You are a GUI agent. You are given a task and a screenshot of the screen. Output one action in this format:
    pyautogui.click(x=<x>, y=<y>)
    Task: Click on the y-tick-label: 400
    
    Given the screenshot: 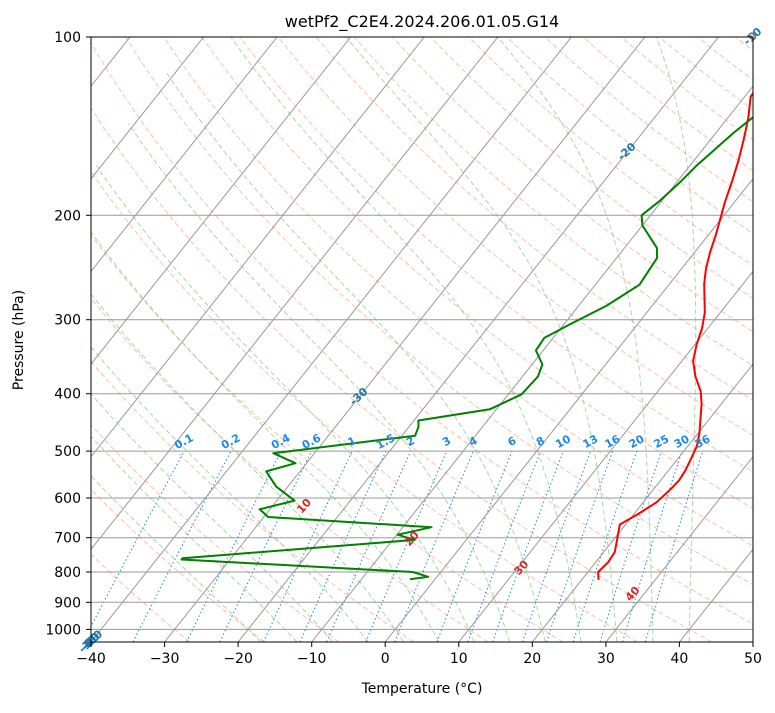 What is the action you would take?
    pyautogui.click(x=67, y=395)
    